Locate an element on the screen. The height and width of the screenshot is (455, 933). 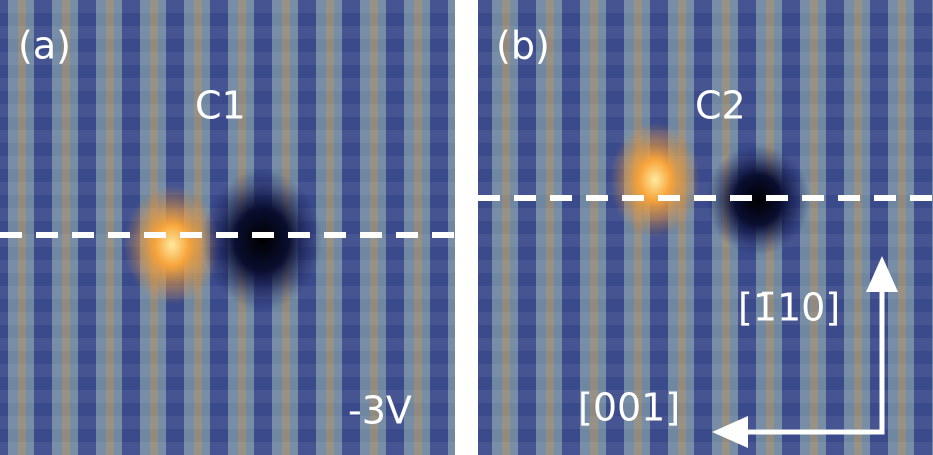
center-label: C1 is located at coordinates (220, 106).